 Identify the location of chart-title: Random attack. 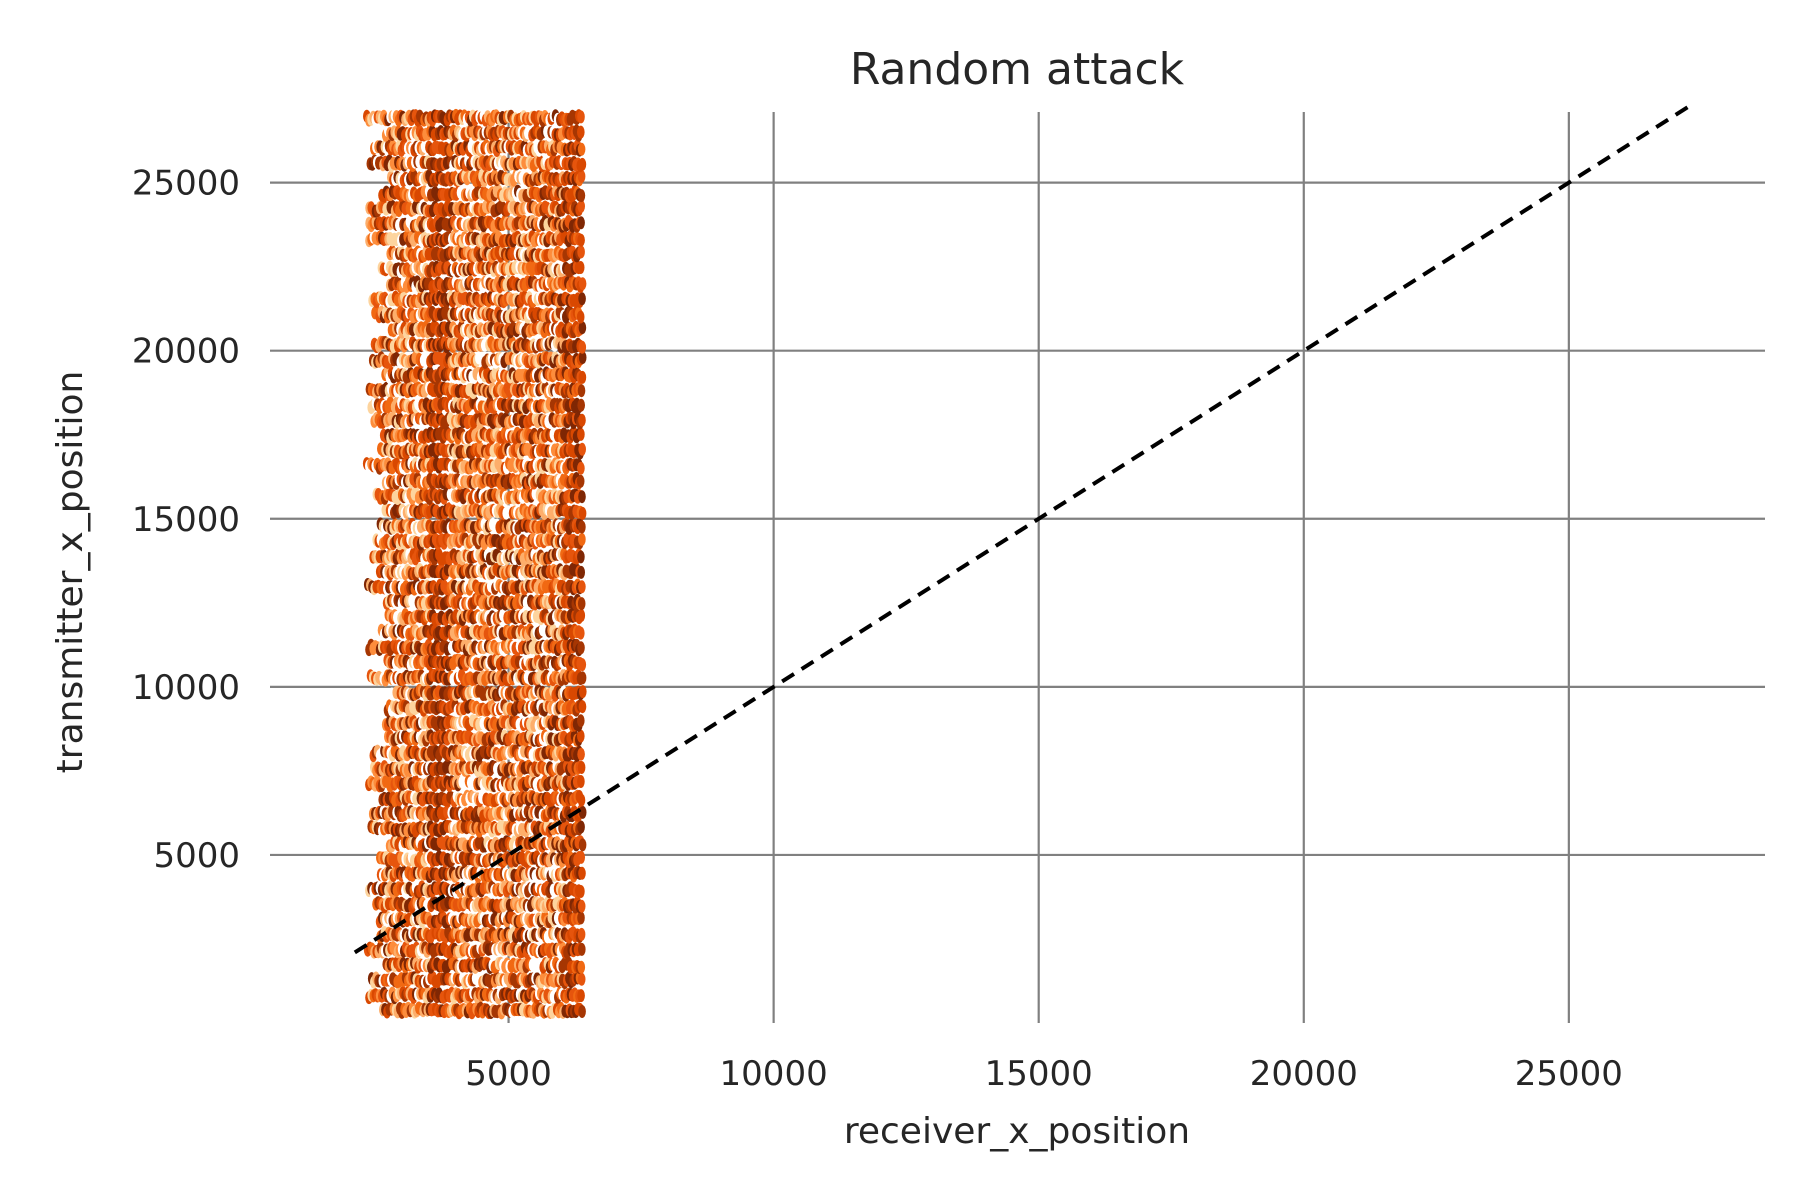
(1017, 69).